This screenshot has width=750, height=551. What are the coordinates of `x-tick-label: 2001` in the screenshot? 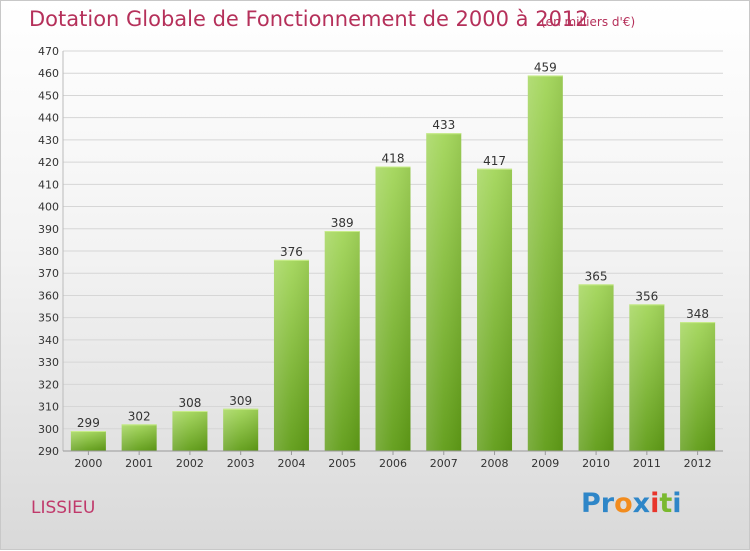 It's located at (139, 463).